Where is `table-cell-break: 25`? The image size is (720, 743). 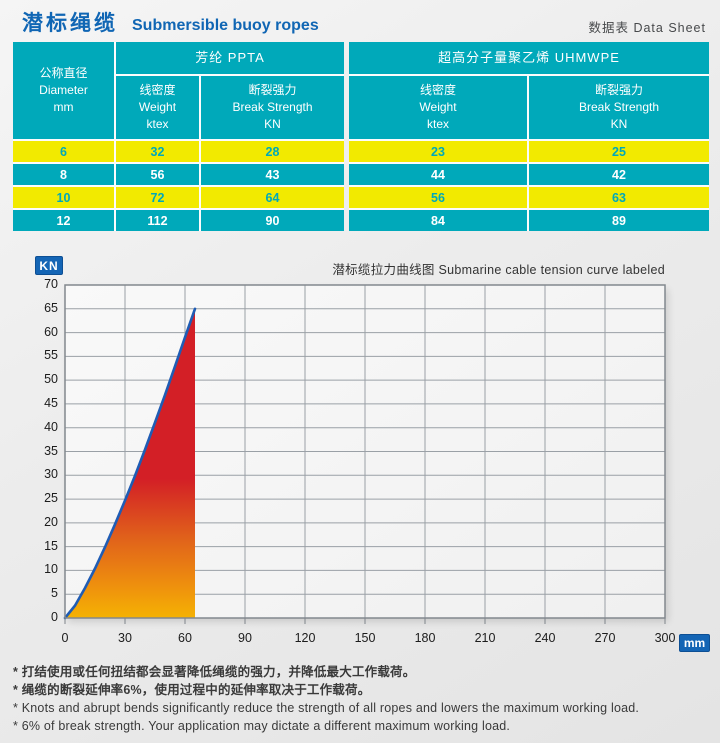
table-cell-break: 25 is located at coordinates (619, 151).